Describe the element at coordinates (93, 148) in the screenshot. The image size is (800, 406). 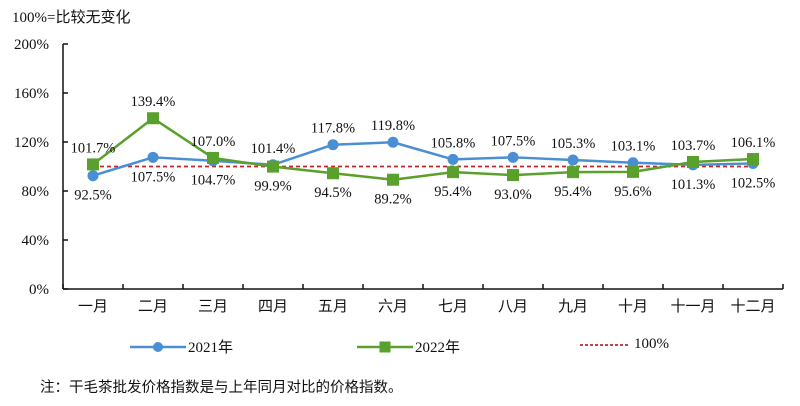
I see `data-point-label: 101.7%` at that location.